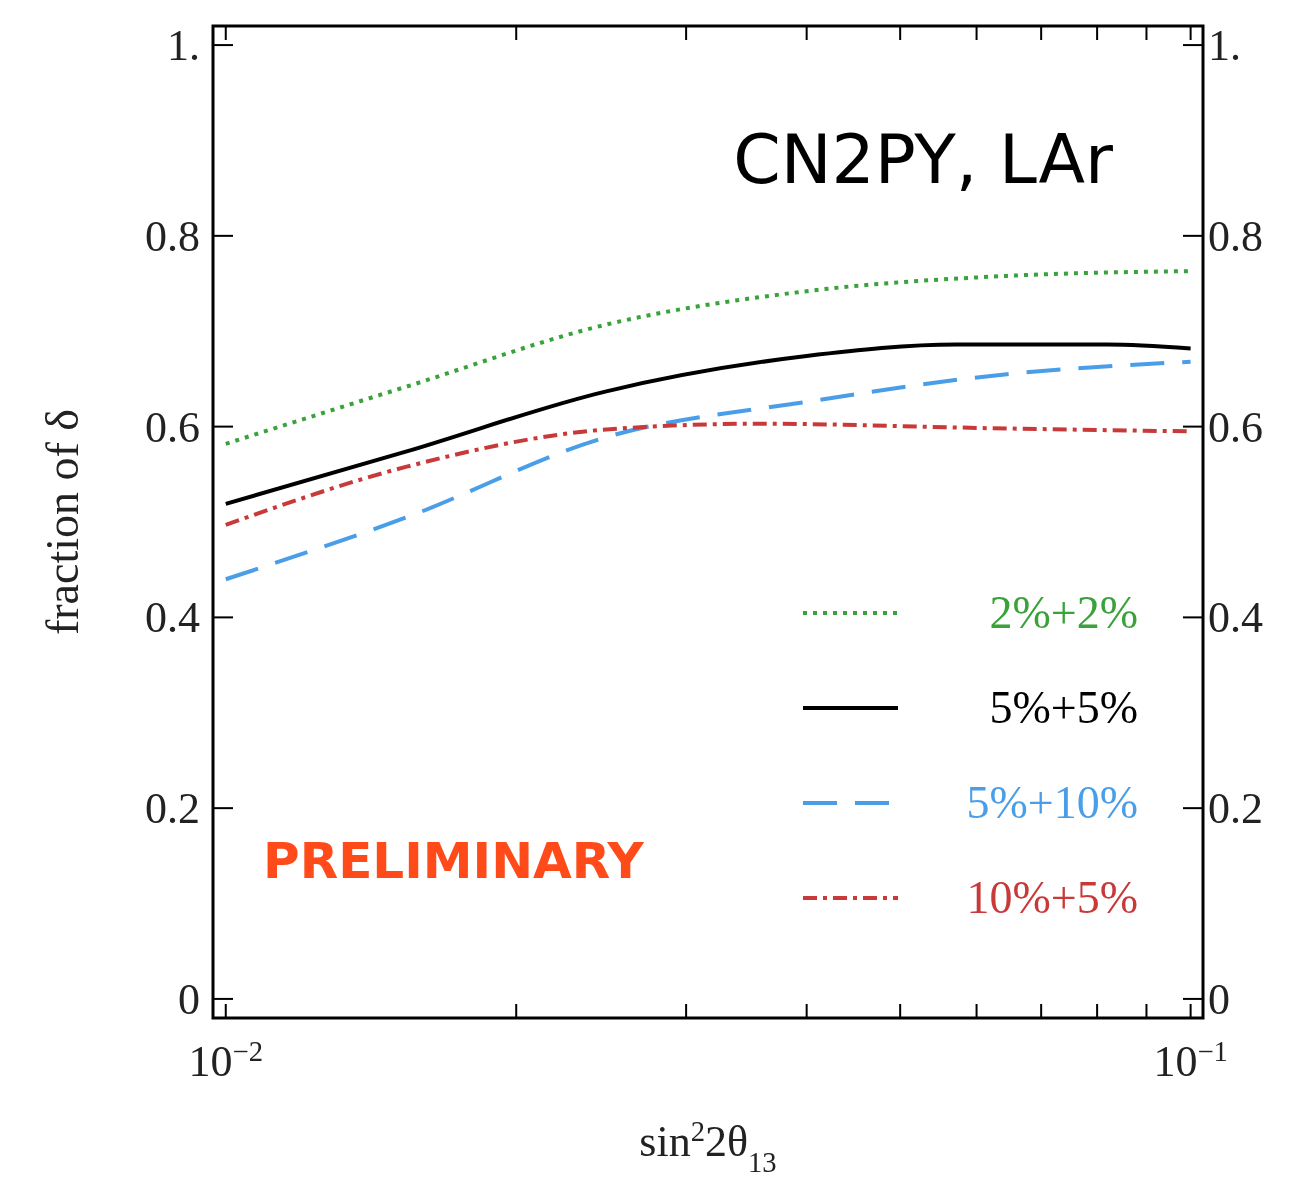 This screenshot has width=1291, height=1178. I want to click on y-tick-label: 0.4, so click(172, 618).